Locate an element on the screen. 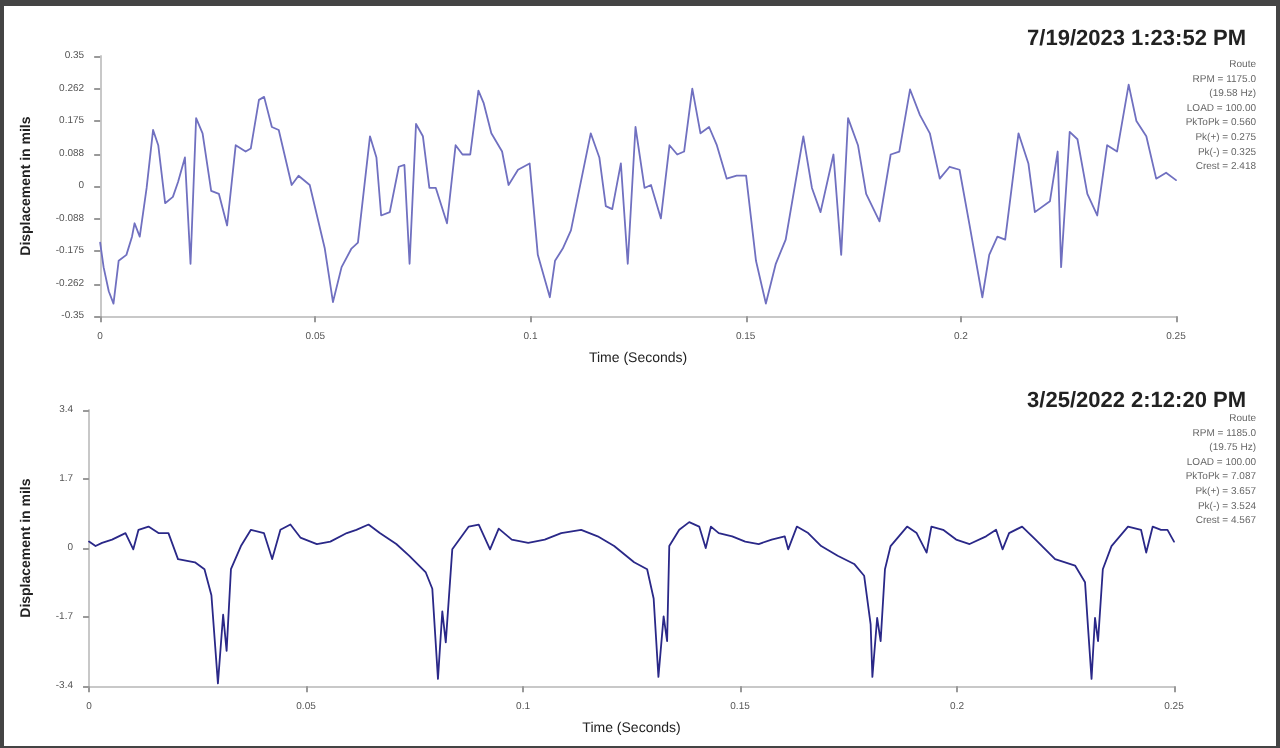  chart-title: 7/19/2023 1:23:52 PM is located at coordinates (1137, 39).